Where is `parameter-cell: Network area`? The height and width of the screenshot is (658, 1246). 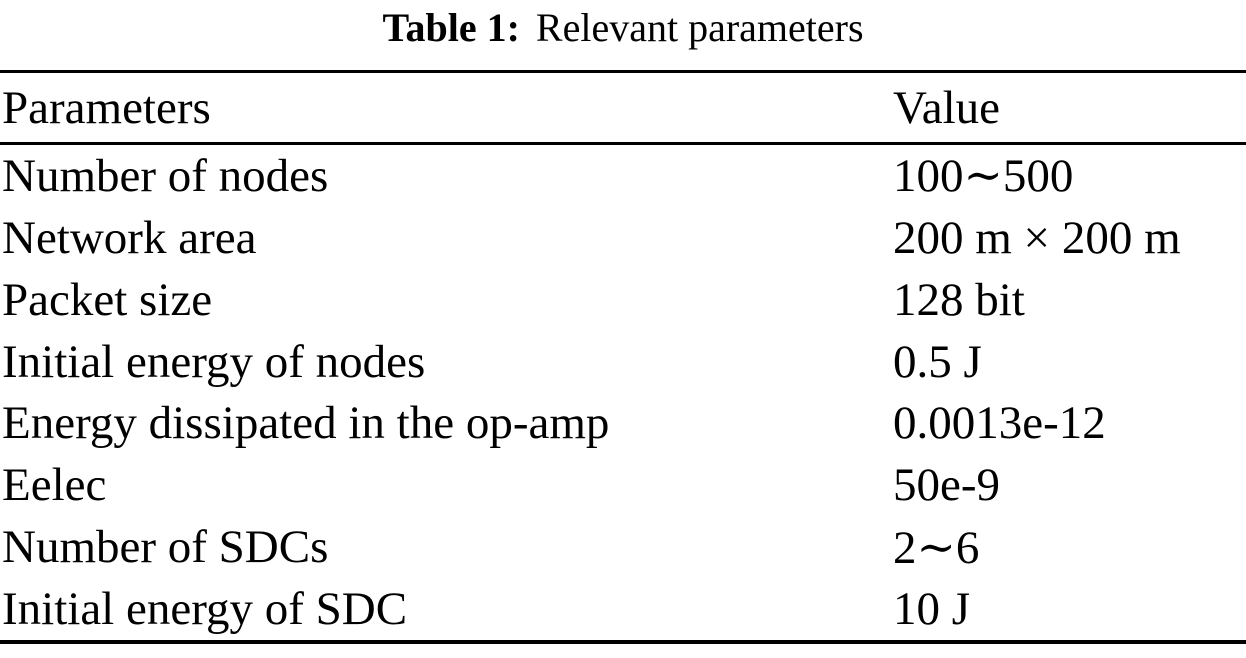
parameter-cell: Network area is located at coordinates (129, 237).